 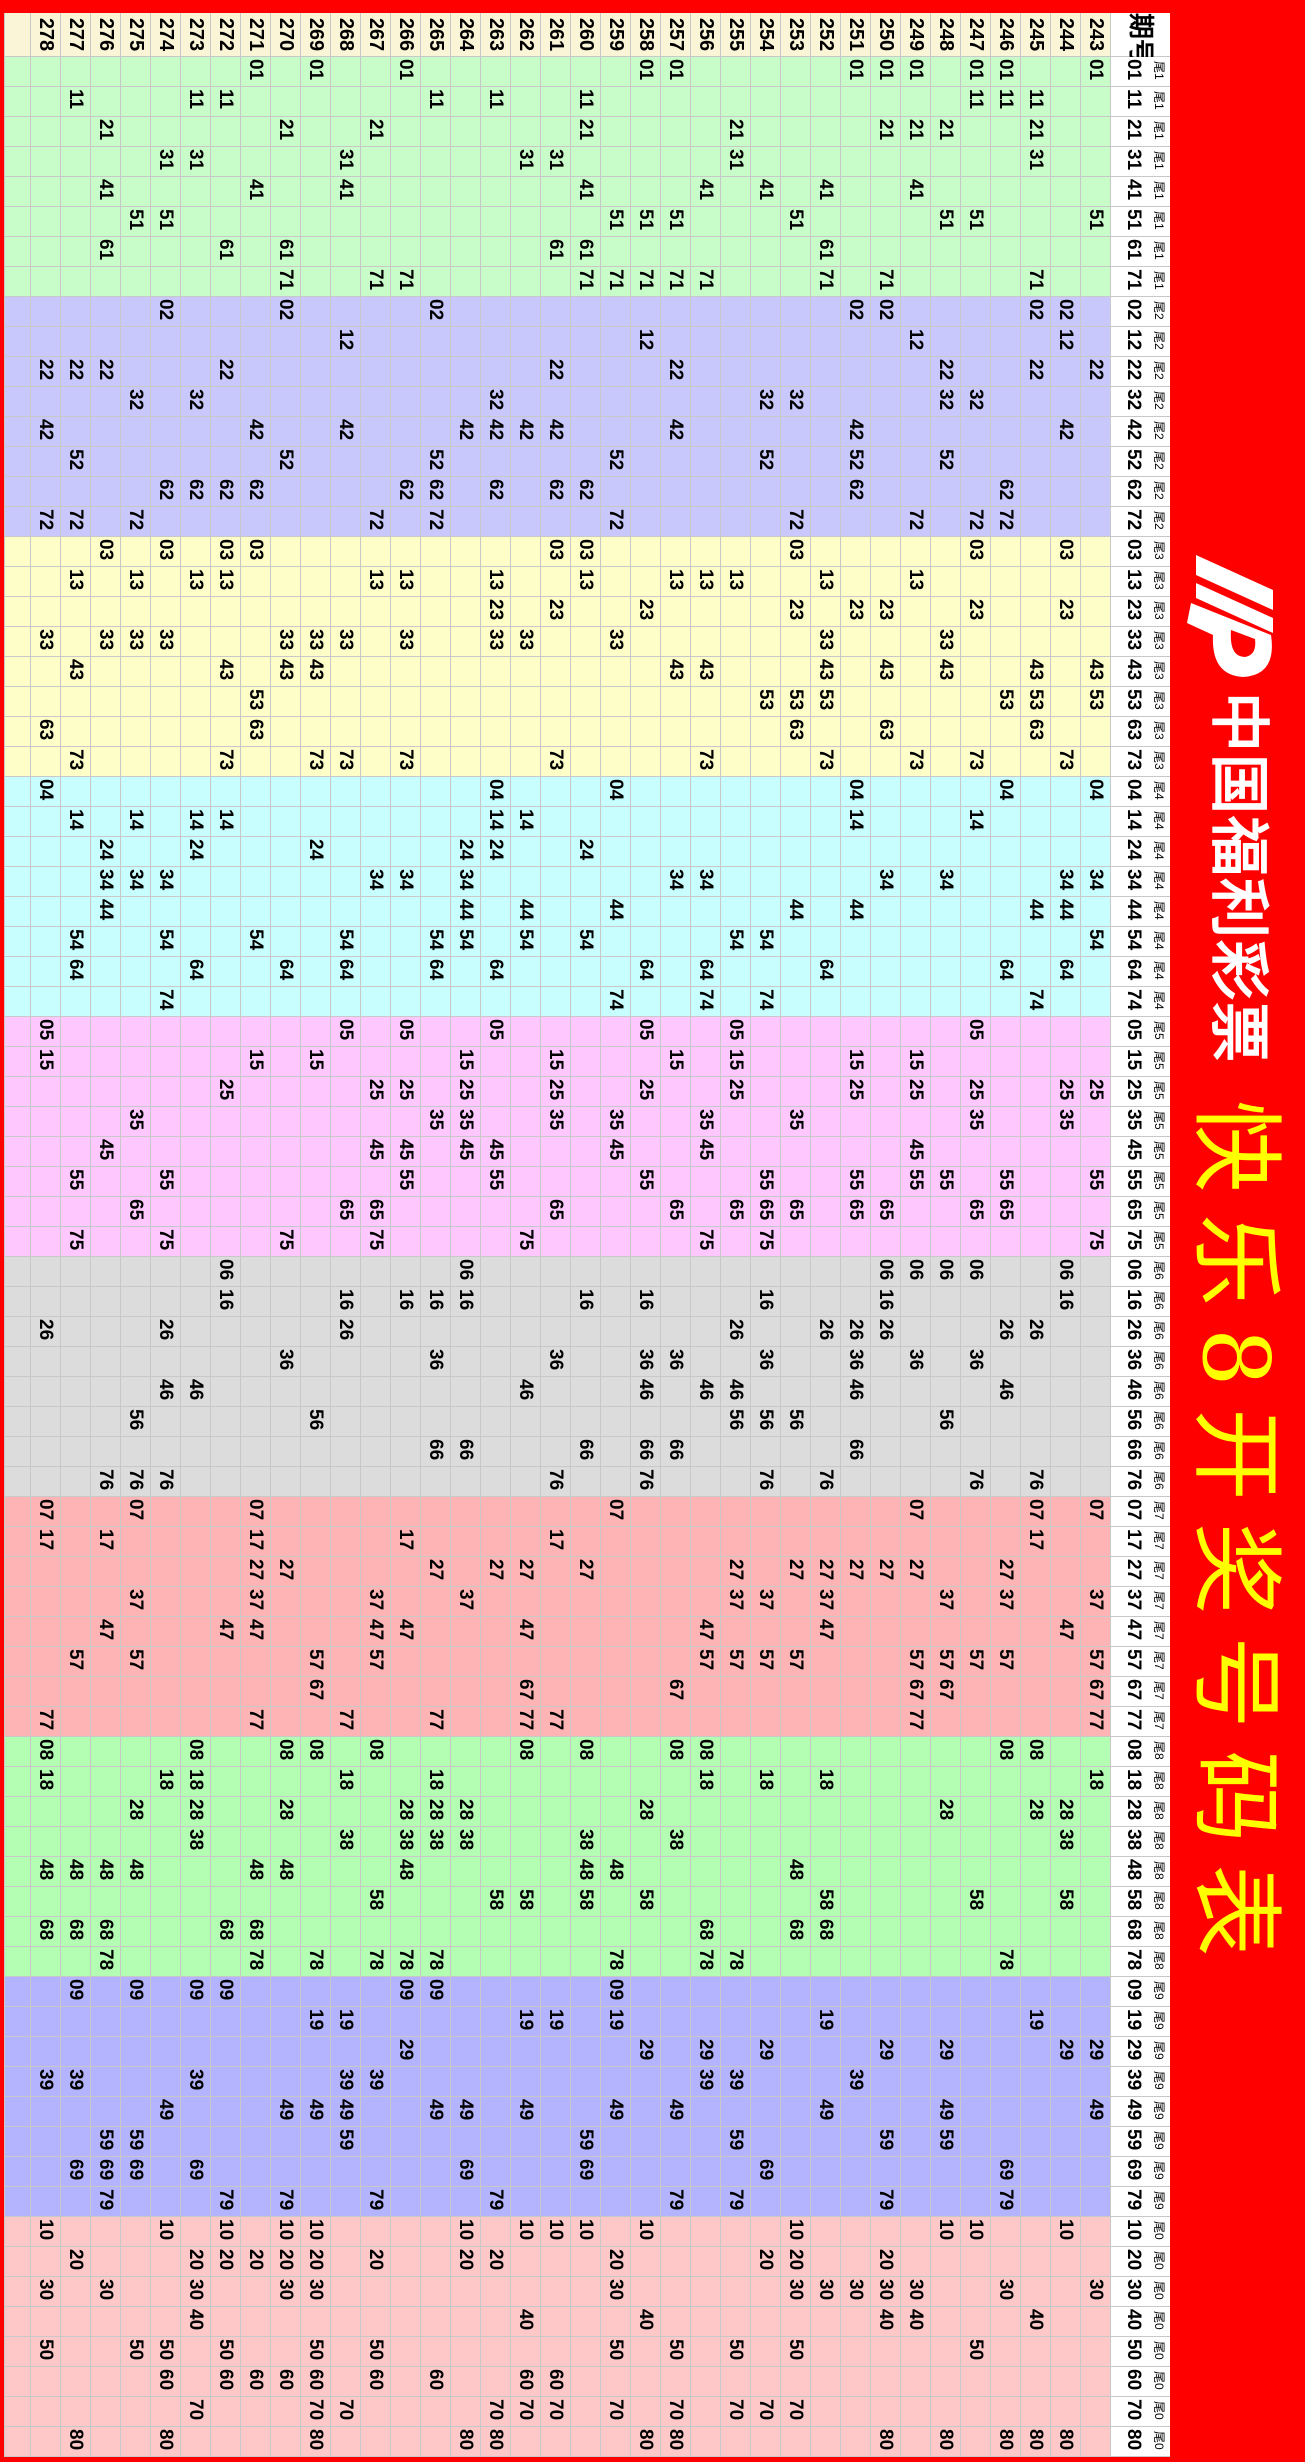 I want to click on drawn-number: 71, so click(x=285, y=282).